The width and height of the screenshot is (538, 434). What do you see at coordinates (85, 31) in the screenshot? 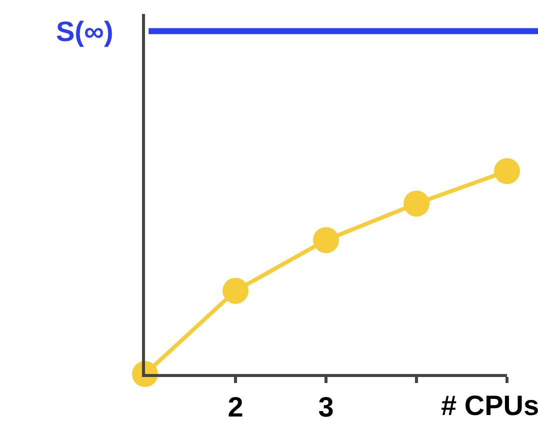
I see `ref-line-label: S(∞)` at bounding box center [85, 31].